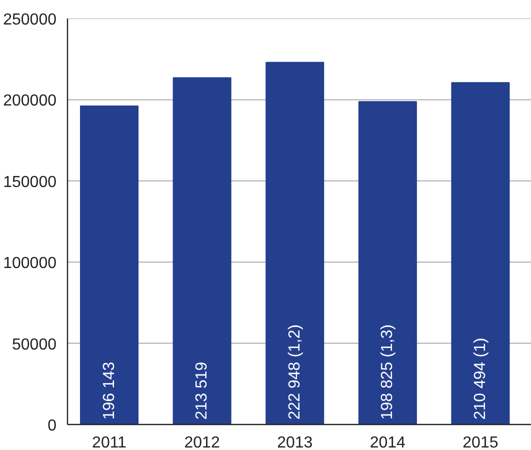 The height and width of the screenshot is (450, 531). What do you see at coordinates (30, 263) in the screenshot?
I see `y-tick-label: 100000` at bounding box center [30, 263].